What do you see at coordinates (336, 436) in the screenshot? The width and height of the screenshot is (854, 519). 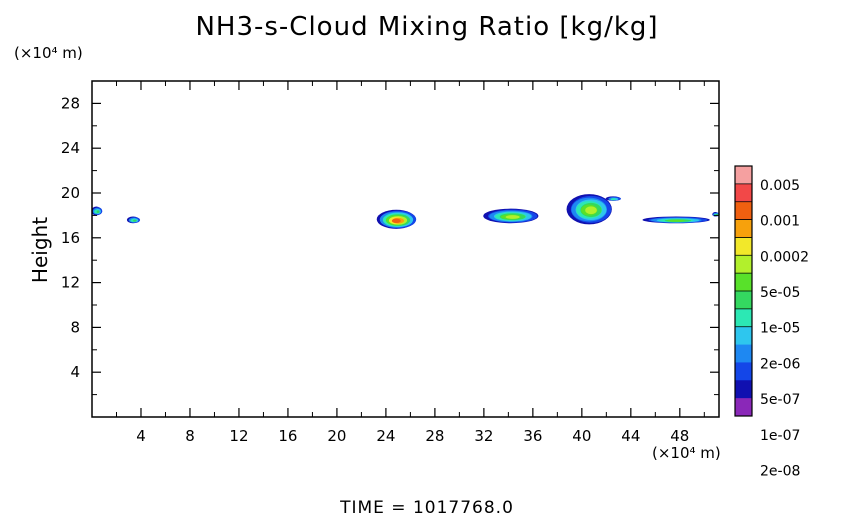 I see `x-tick-label: 20` at bounding box center [336, 436].